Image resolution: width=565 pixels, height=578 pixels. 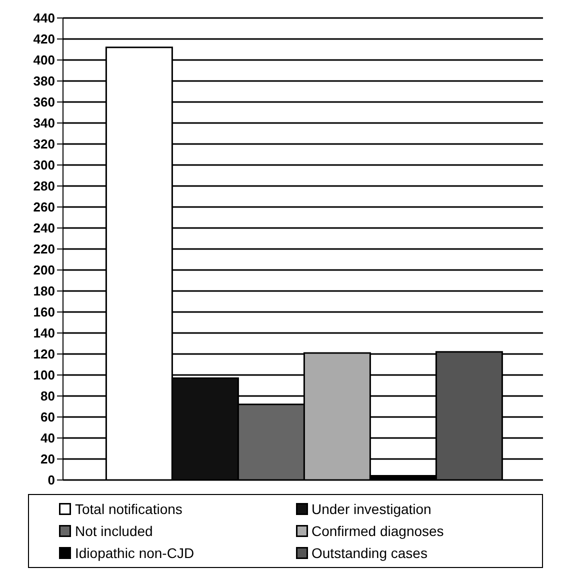 I want to click on y-tick-label: 420, so click(x=44, y=39).